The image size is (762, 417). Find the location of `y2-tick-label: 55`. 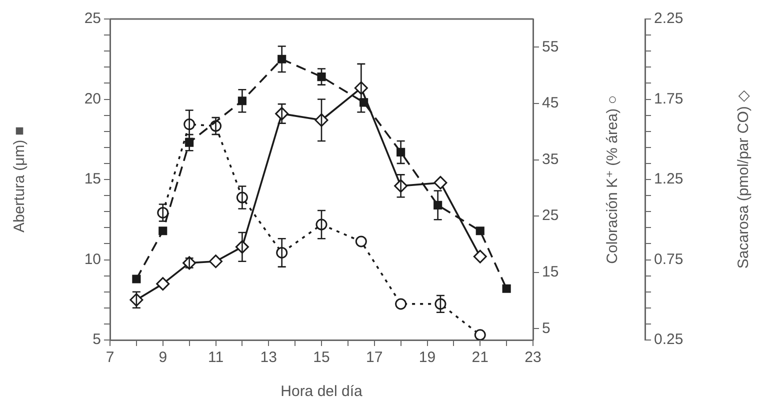

y2-tick-label: 55 is located at coordinates (550, 47).